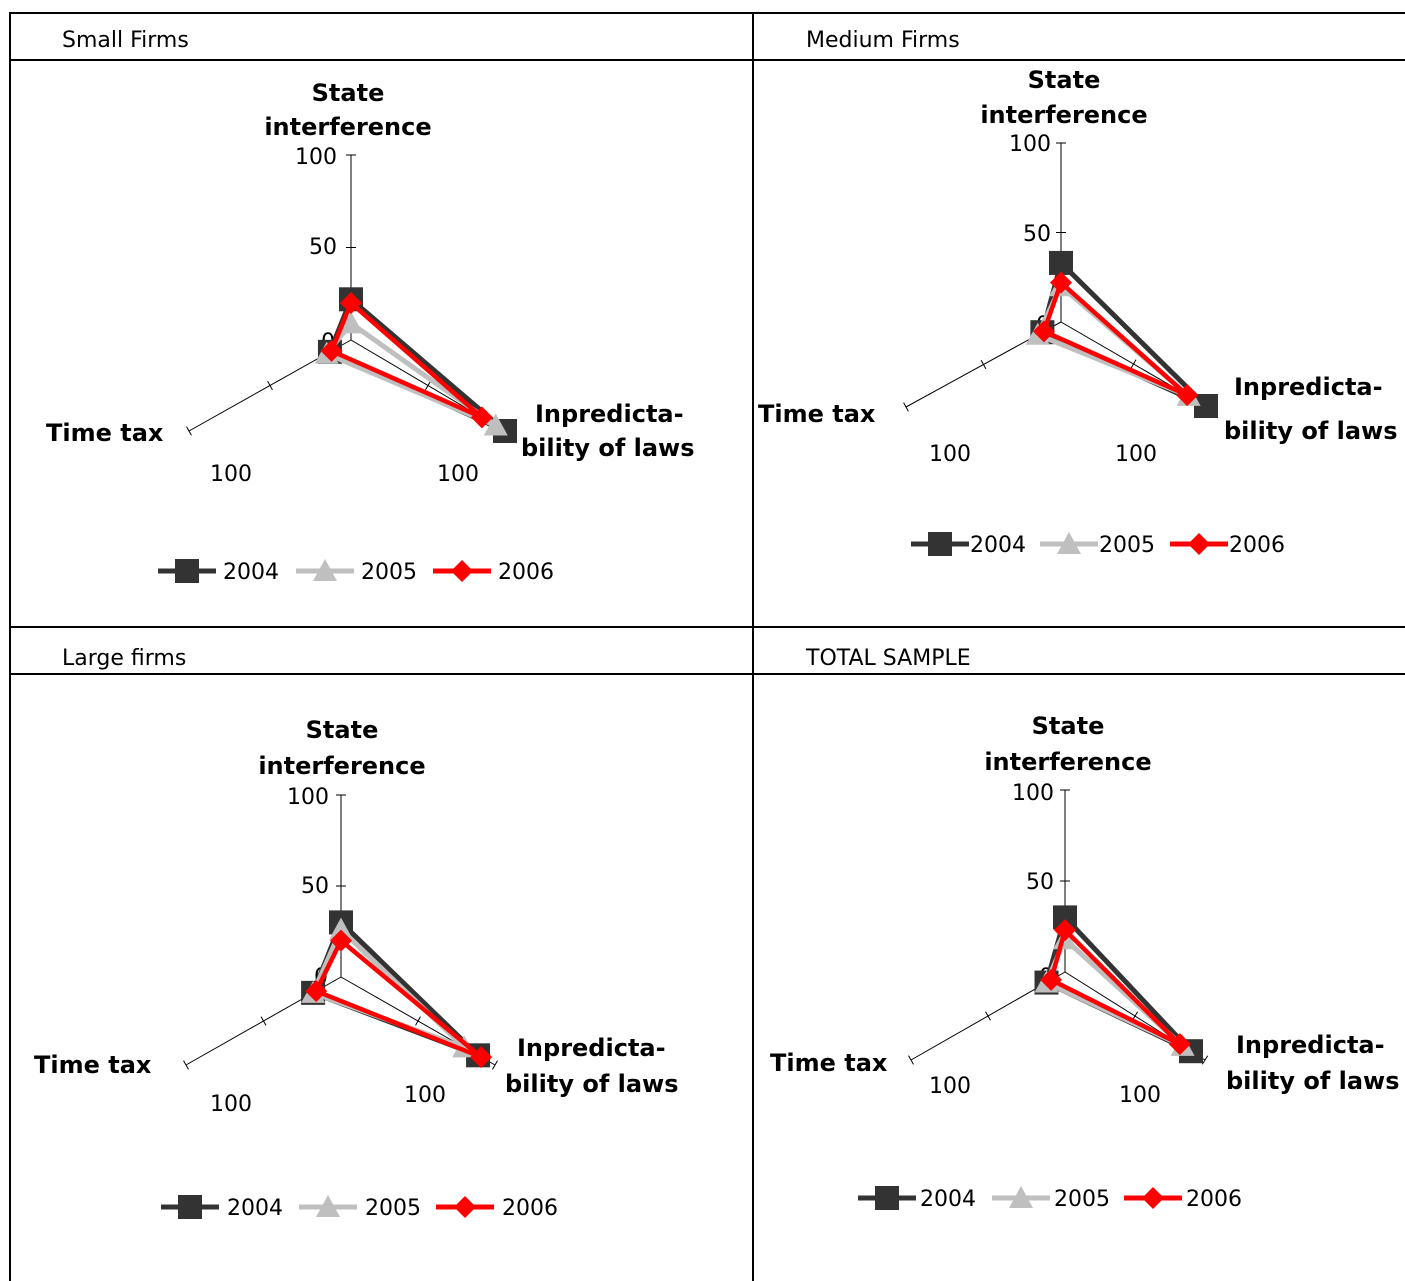 This screenshot has width=1405, height=1281. Describe the element at coordinates (707, 627) in the screenshot. I see `grid-divider-middle` at that location.